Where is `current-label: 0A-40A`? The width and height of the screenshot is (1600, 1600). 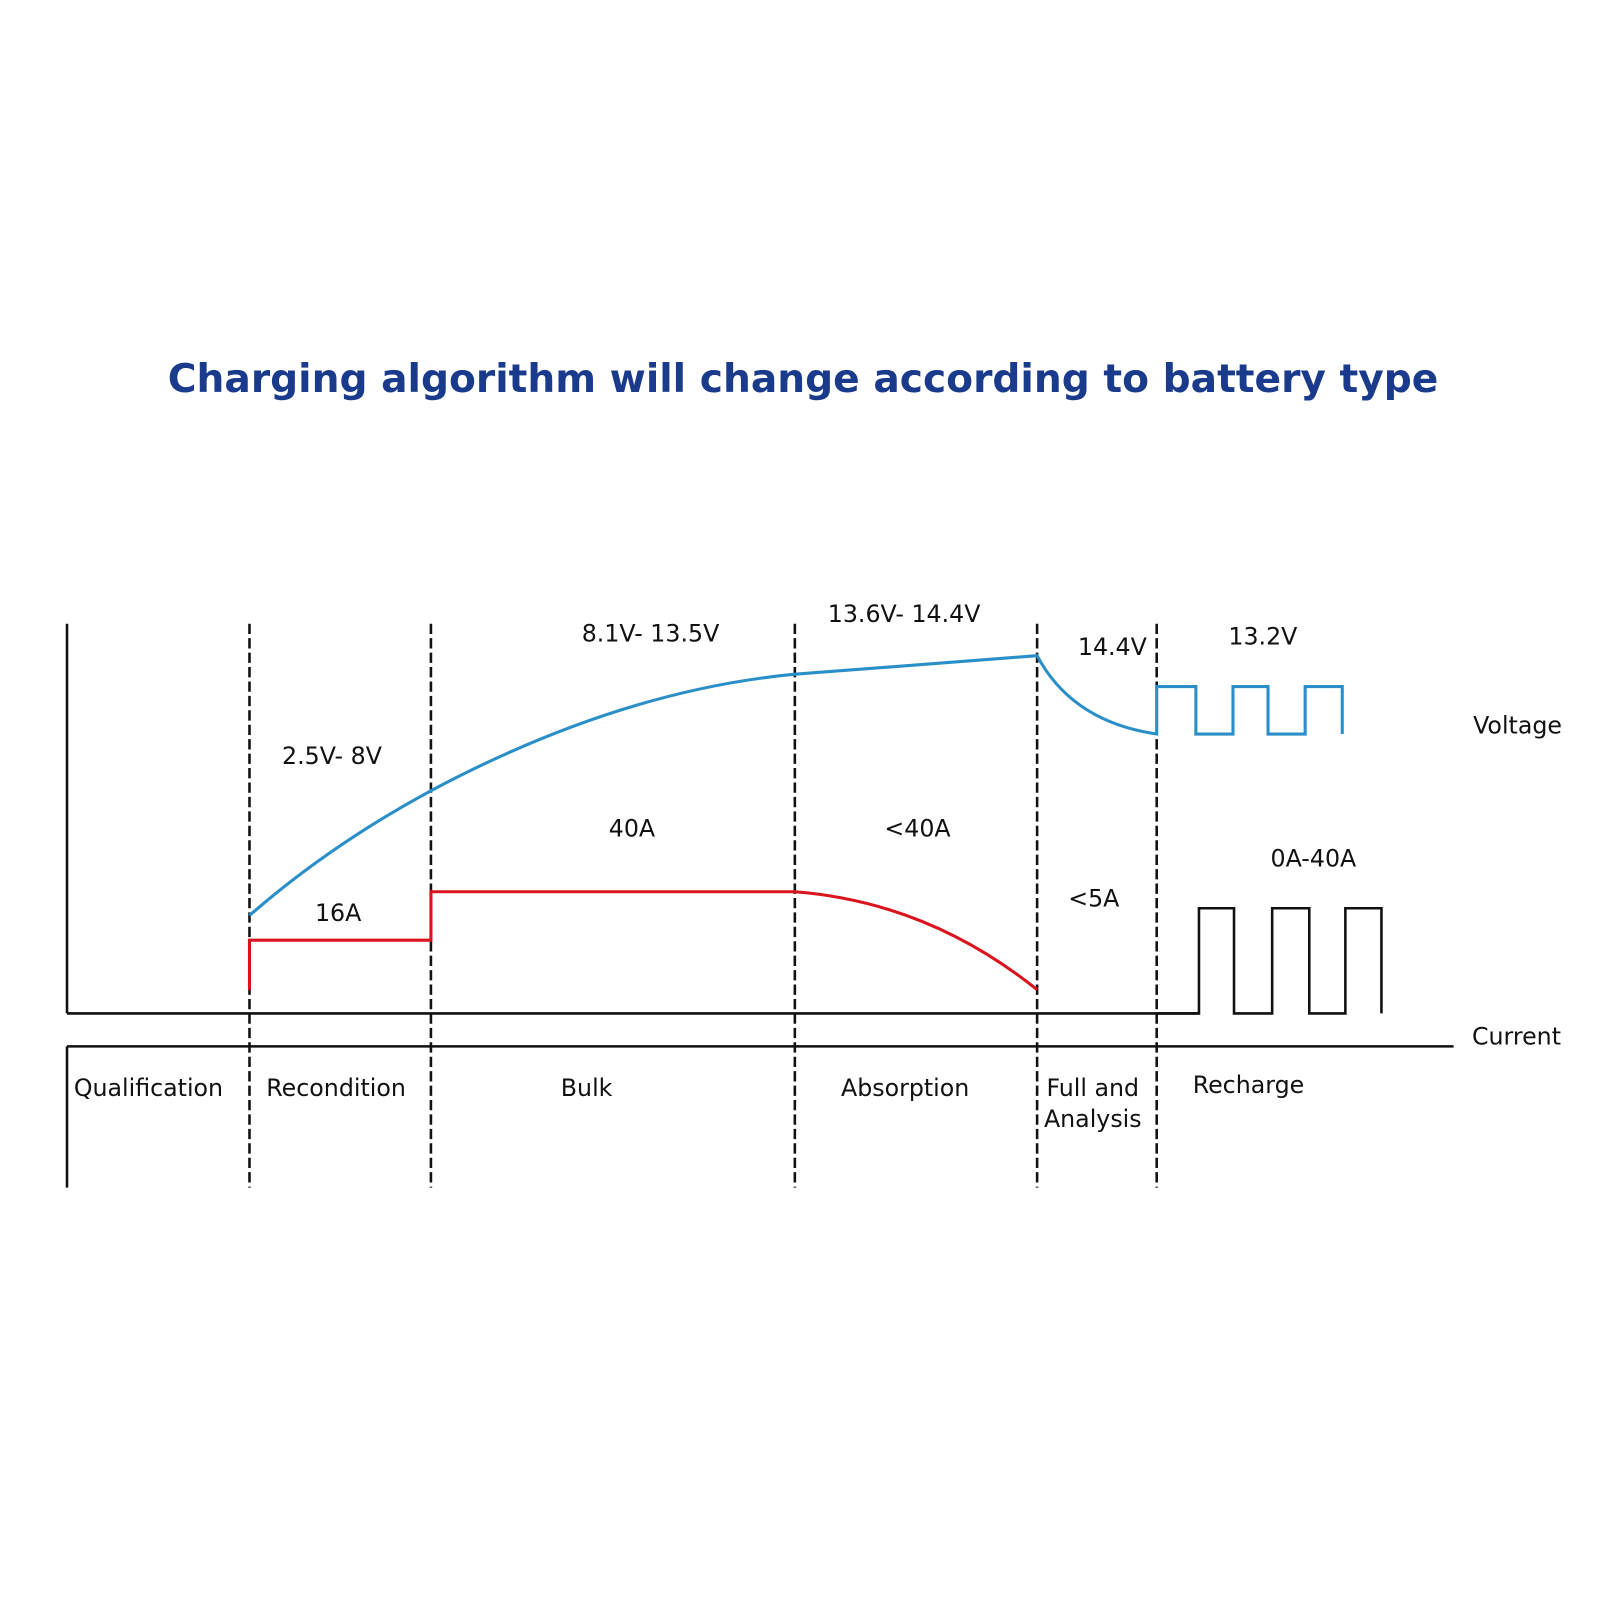 current-label: 0A-40A is located at coordinates (1314, 858).